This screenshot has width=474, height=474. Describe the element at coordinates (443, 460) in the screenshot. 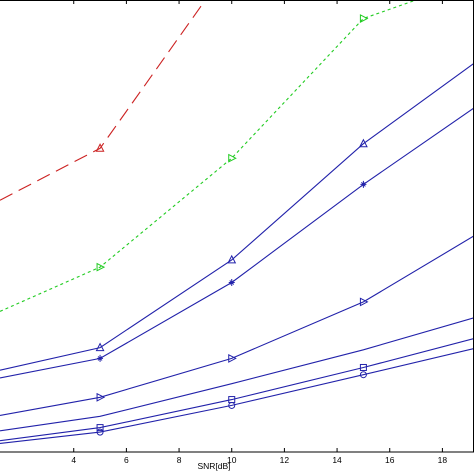

I see `x-tick-label: 18` at that location.